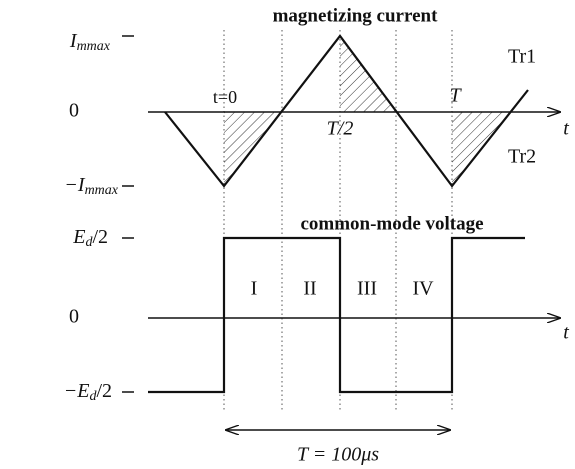 The width and height of the screenshot is (575, 469). I want to click on half-period-label: T/2, so click(340, 129).